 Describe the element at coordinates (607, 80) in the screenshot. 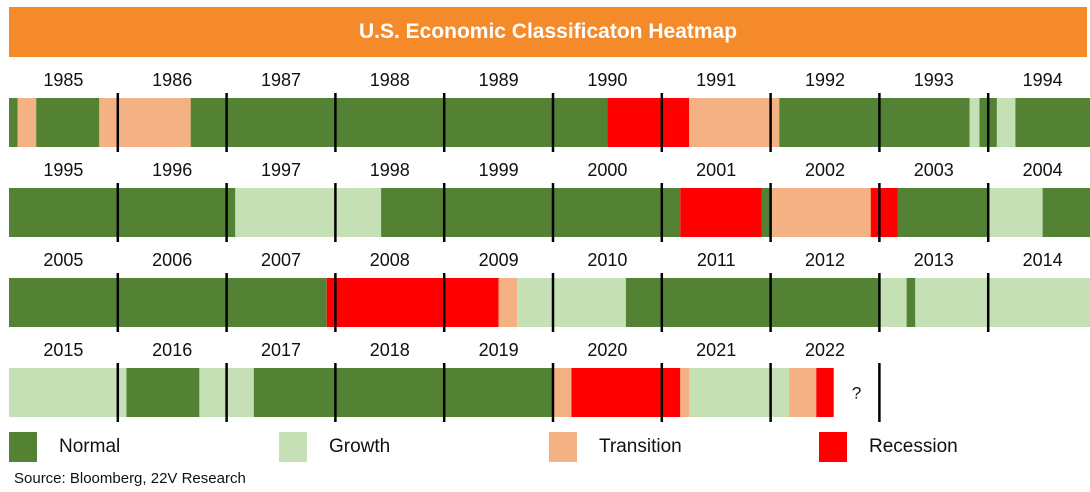

I see `year-label-1990: 1990` at that location.